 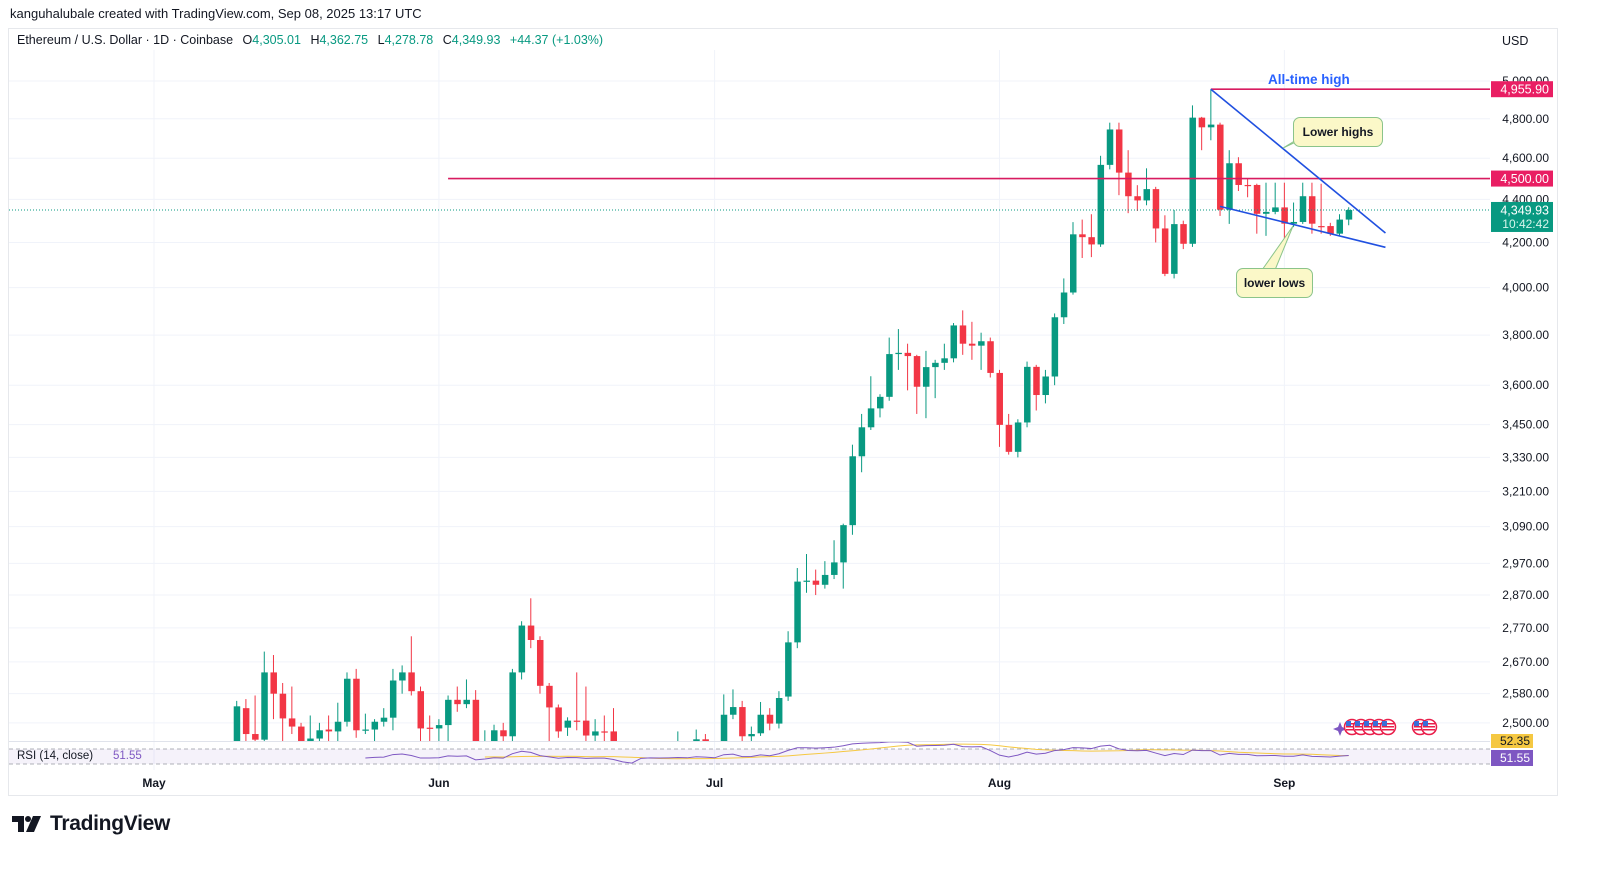 I want to click on trendlines, so click(x=1298, y=168).